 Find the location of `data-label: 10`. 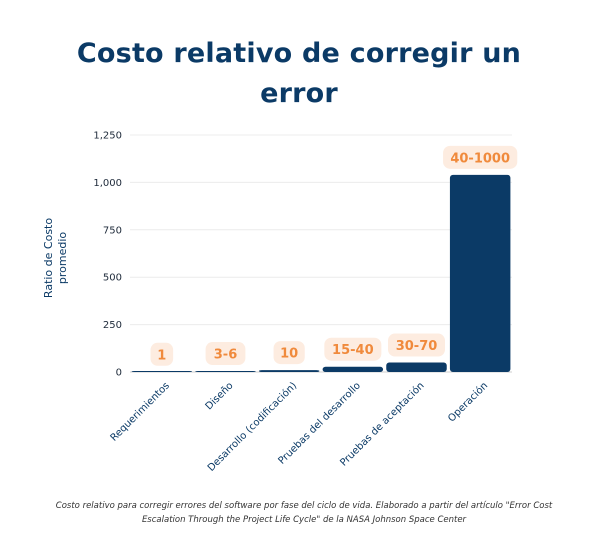

data-label: 10 is located at coordinates (289, 354).